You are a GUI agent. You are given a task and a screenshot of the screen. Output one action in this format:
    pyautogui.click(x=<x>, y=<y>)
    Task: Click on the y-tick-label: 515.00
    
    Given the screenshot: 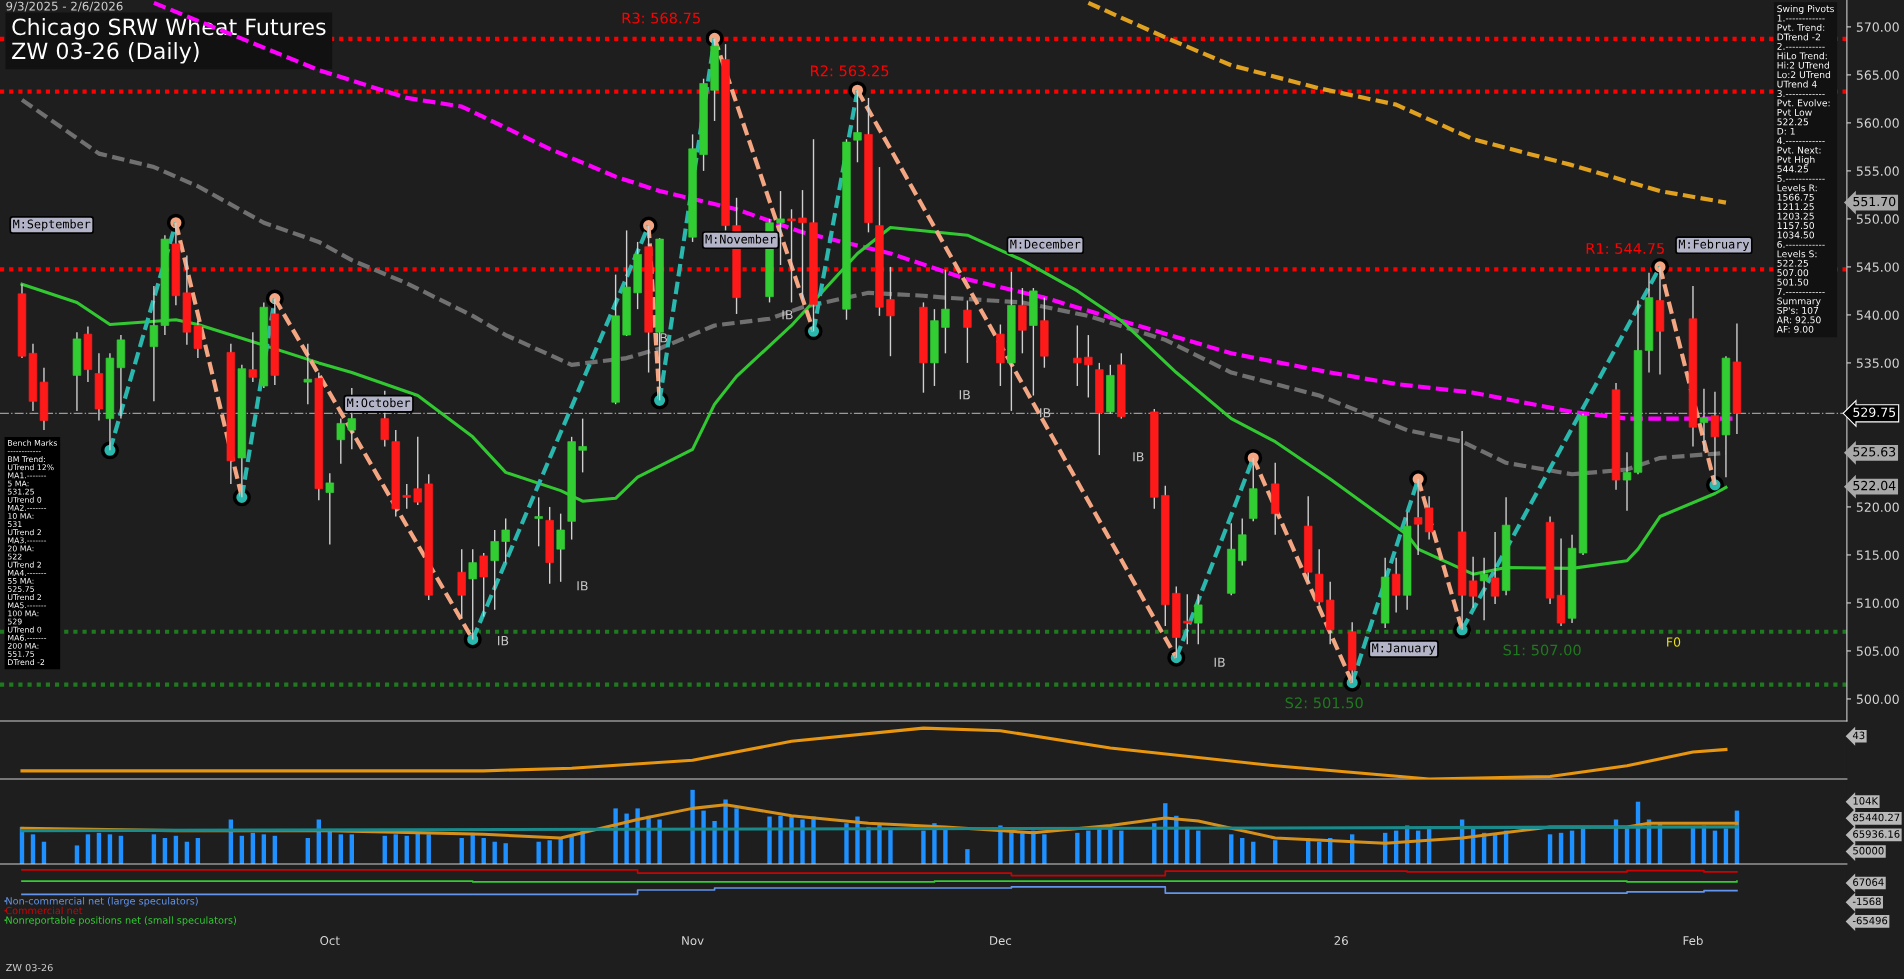 What is the action you would take?
    pyautogui.click(x=1877, y=555)
    